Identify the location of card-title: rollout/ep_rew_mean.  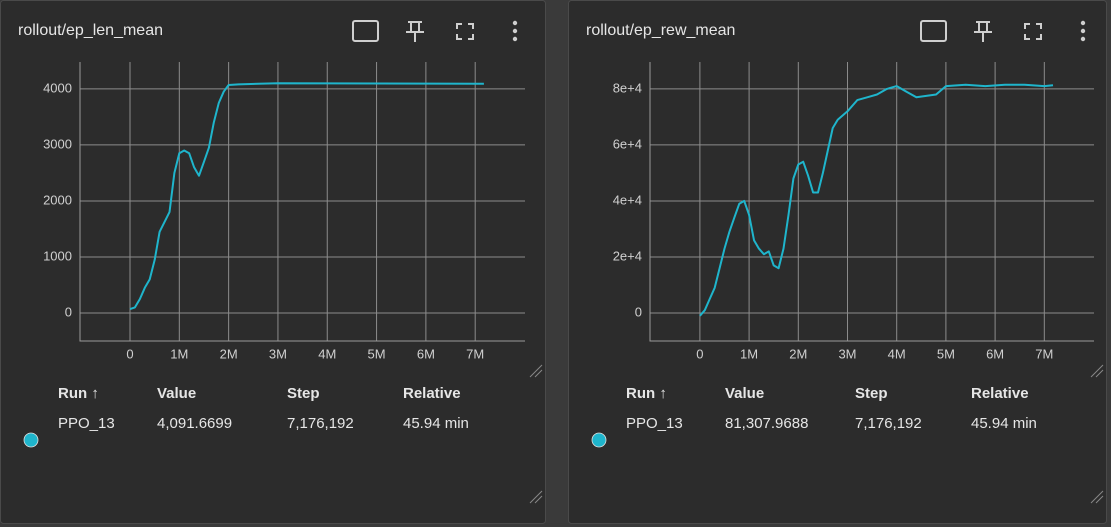
(660, 30).